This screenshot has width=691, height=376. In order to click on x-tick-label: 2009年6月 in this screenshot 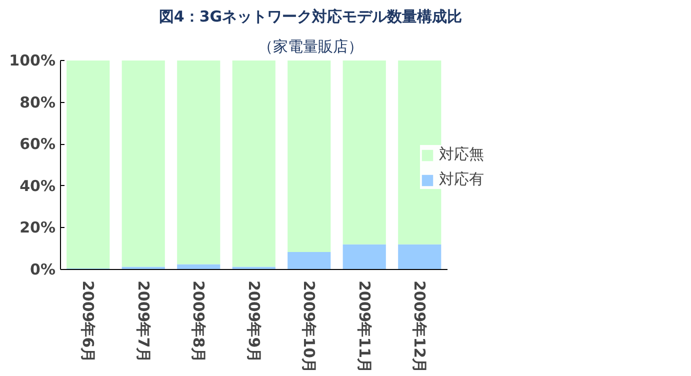, I will do `click(88, 321)`.